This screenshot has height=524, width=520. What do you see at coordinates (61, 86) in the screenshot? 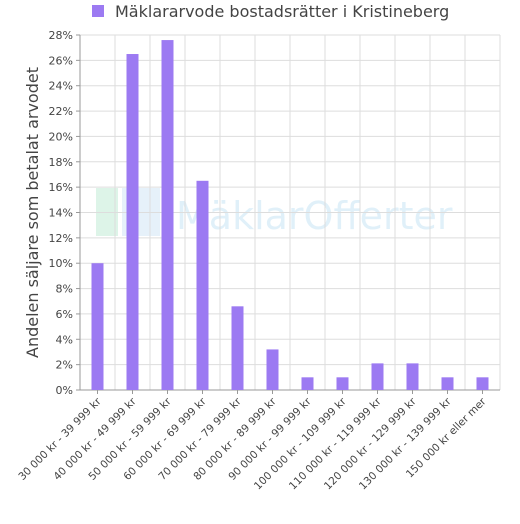
I see `y-tick-label: 24%` at bounding box center [61, 86].